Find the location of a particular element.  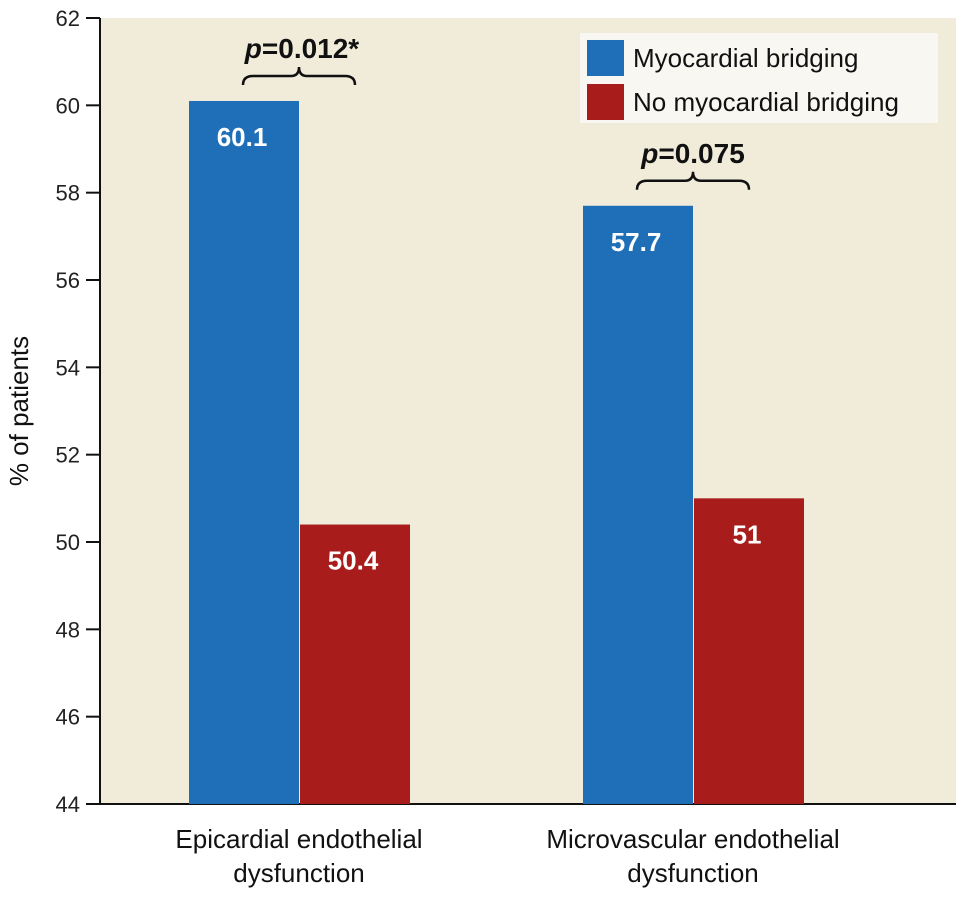

y-tick-label: 50 is located at coordinates (68, 542).